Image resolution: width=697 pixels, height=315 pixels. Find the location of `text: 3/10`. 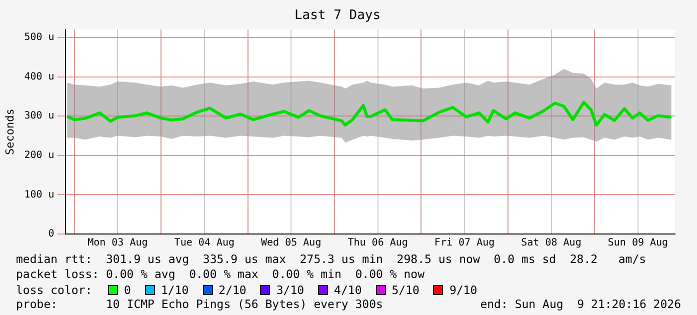

text: 3/10 is located at coordinates (290, 289).